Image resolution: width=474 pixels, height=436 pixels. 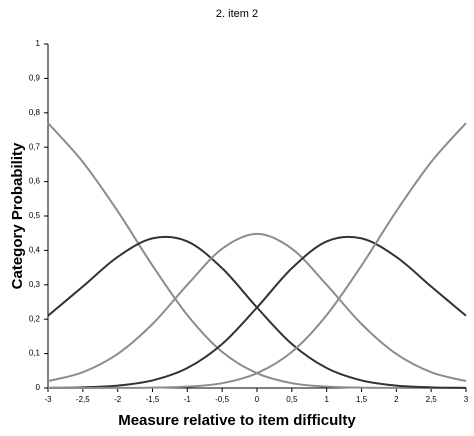 What do you see at coordinates (292, 399) in the screenshot?
I see `x-tick-label: 0,5` at bounding box center [292, 399].